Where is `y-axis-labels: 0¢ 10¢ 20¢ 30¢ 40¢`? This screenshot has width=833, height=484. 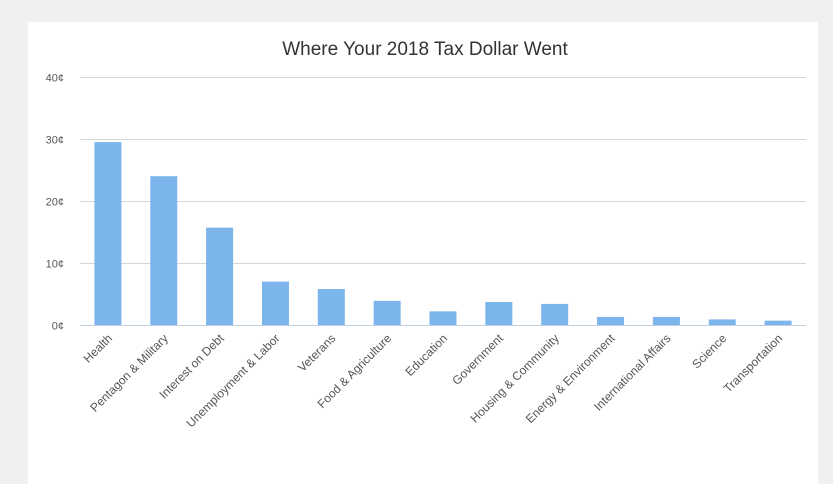 y-axis-labels: 0¢ 10¢ 20¢ 30¢ 40¢ is located at coordinates (55, 203).